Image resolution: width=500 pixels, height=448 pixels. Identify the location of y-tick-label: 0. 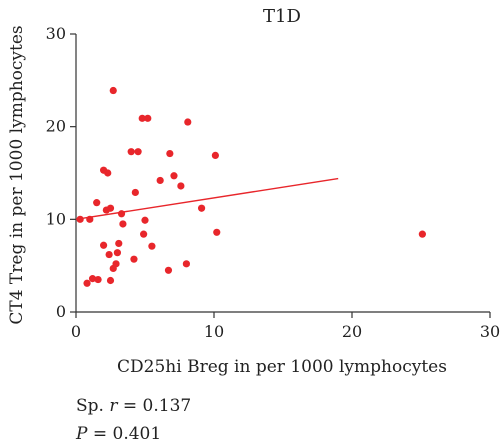
(61, 311).